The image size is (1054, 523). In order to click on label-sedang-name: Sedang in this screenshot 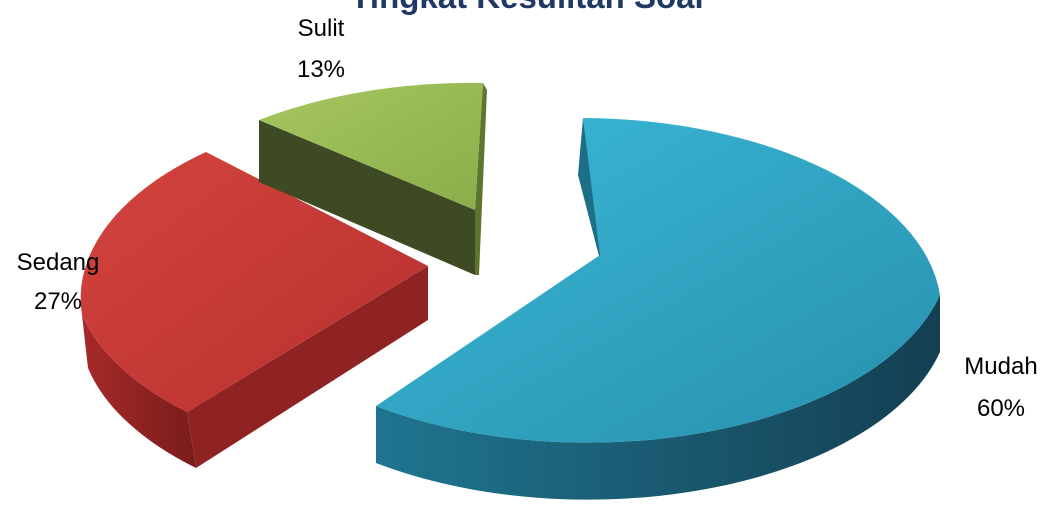, I will do `click(58, 262)`.